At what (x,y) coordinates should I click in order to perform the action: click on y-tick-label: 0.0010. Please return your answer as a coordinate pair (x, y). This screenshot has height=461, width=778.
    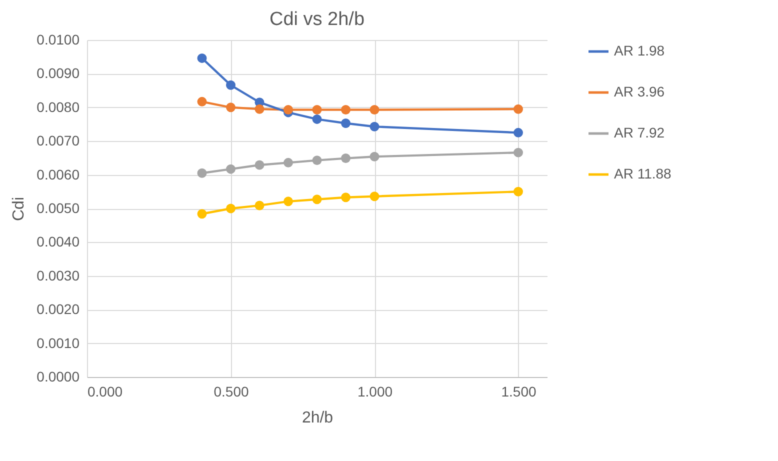
    Looking at the image, I should click on (58, 342).